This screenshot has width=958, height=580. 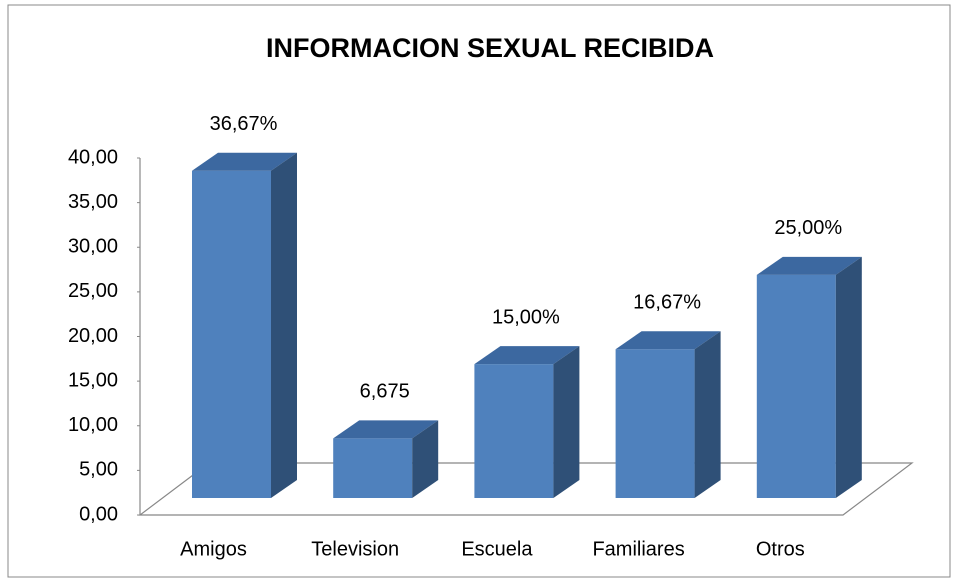 What do you see at coordinates (213, 549) in the screenshot?
I see `x-tick-label: Amigos` at bounding box center [213, 549].